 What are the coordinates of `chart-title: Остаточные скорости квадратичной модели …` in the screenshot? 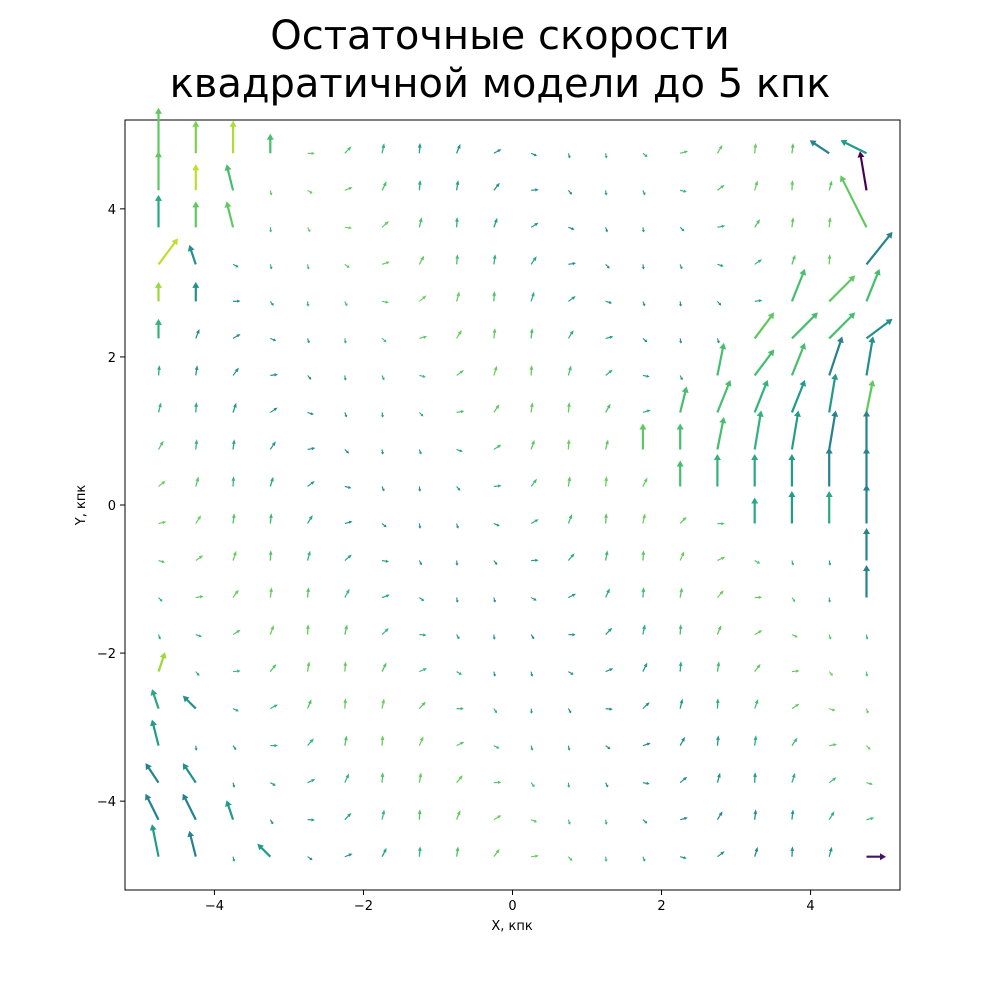 It's located at (500, 60).